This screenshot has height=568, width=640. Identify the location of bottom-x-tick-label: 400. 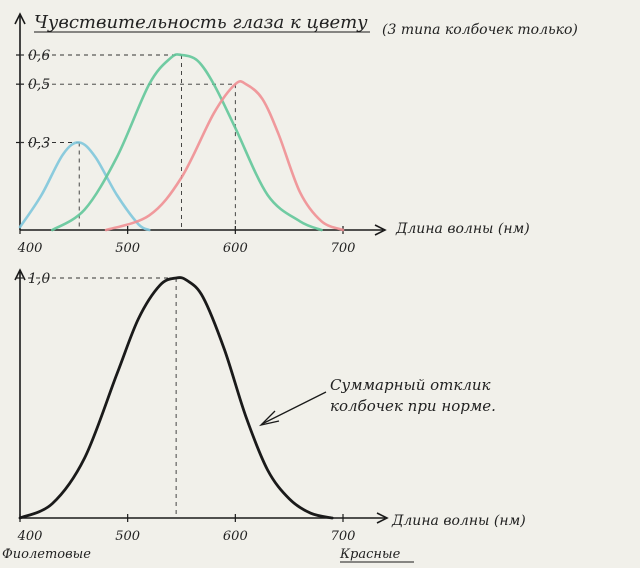
(30, 536).